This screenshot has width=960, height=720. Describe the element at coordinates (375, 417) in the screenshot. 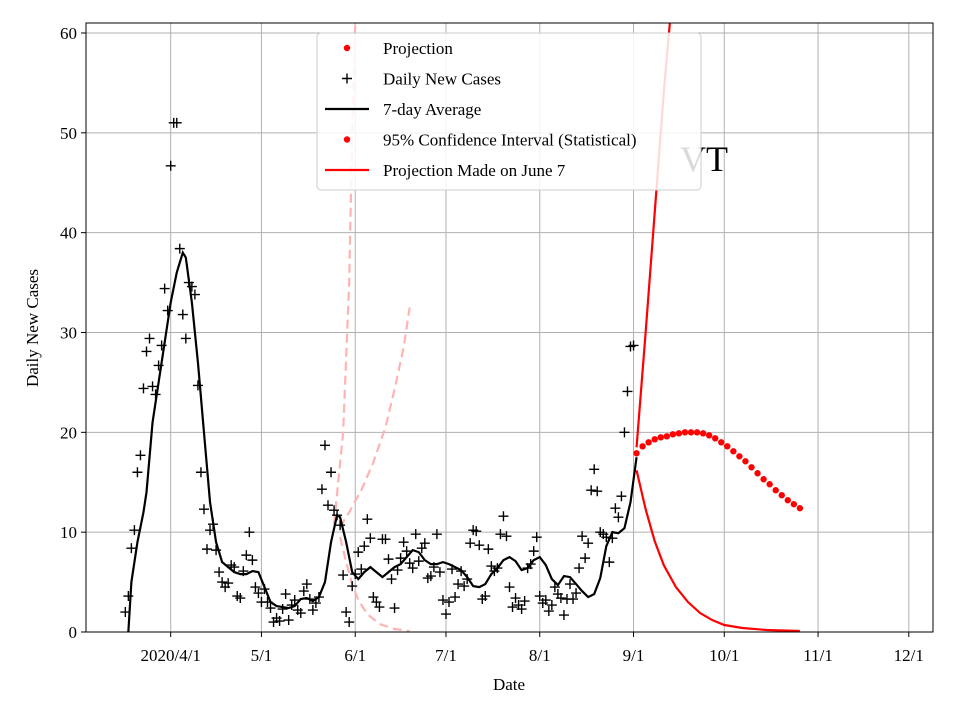

I see `june7-projection-line` at that location.